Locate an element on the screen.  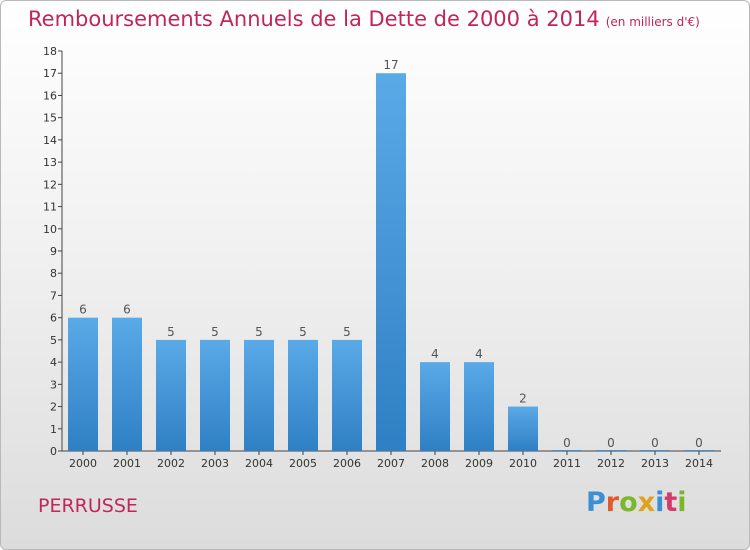
y-tick-label: 15 is located at coordinates (50, 118).